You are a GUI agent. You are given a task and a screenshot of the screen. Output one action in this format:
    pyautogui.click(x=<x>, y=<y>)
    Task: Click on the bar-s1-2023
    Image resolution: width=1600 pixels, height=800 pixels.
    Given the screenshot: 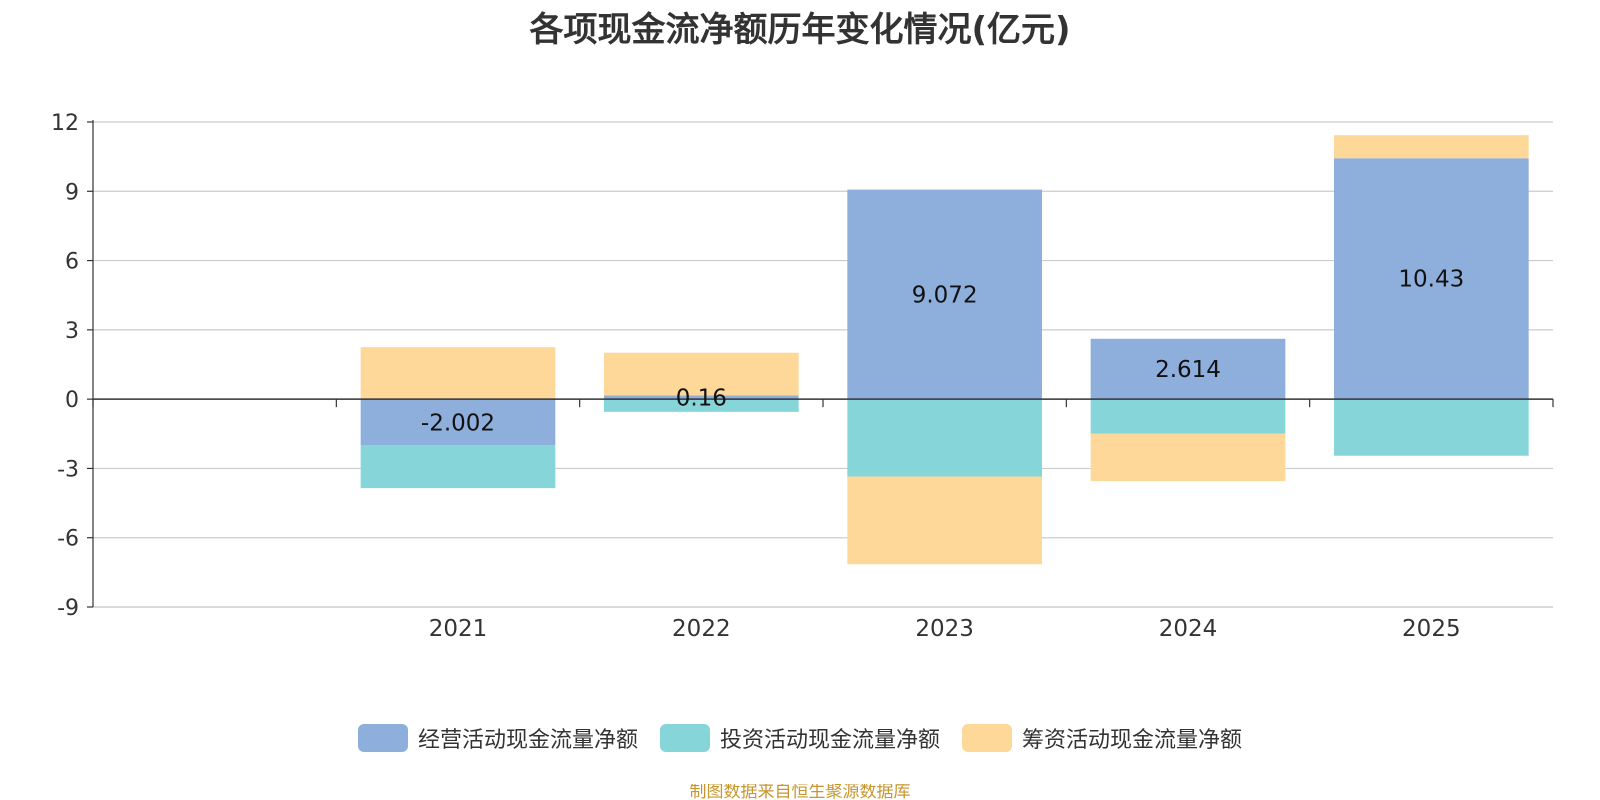 What is the action you would take?
    pyautogui.click(x=944, y=438)
    